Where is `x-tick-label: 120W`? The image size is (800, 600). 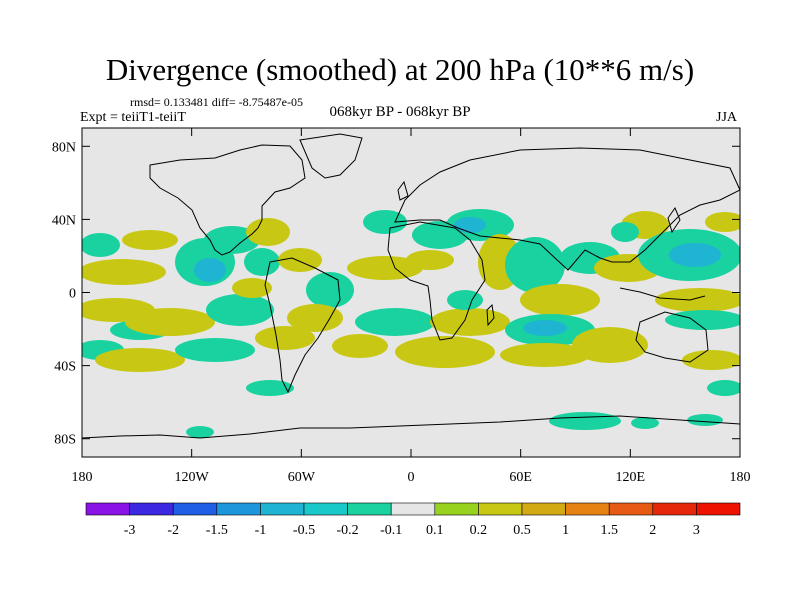
x-tick-label: 120W is located at coordinates (192, 477).